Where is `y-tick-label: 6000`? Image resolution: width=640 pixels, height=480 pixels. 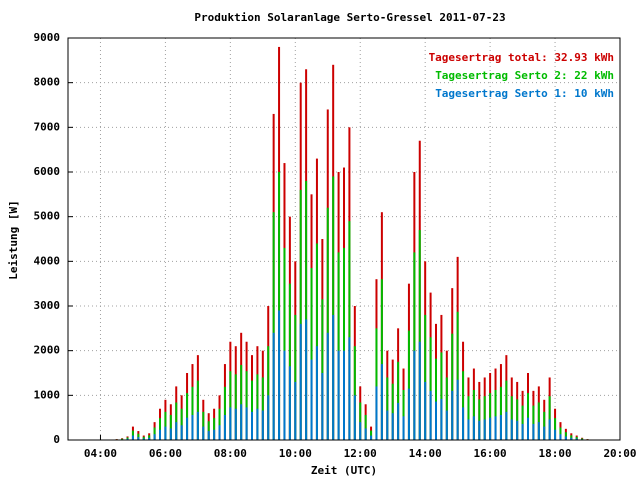 y-tick-label: 6000 is located at coordinates (47, 171).